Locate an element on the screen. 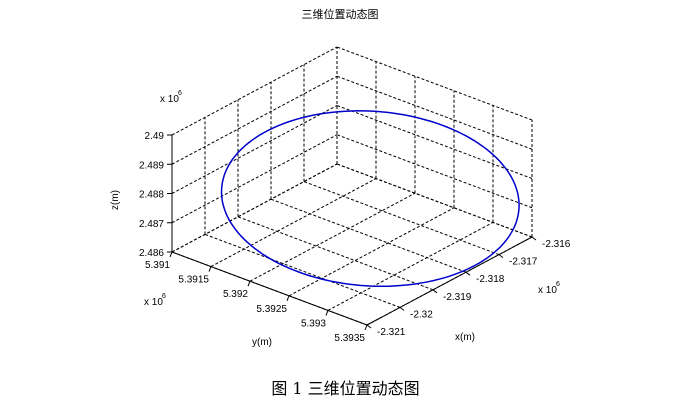  y-tick-label: 5.391 is located at coordinates (157, 265).